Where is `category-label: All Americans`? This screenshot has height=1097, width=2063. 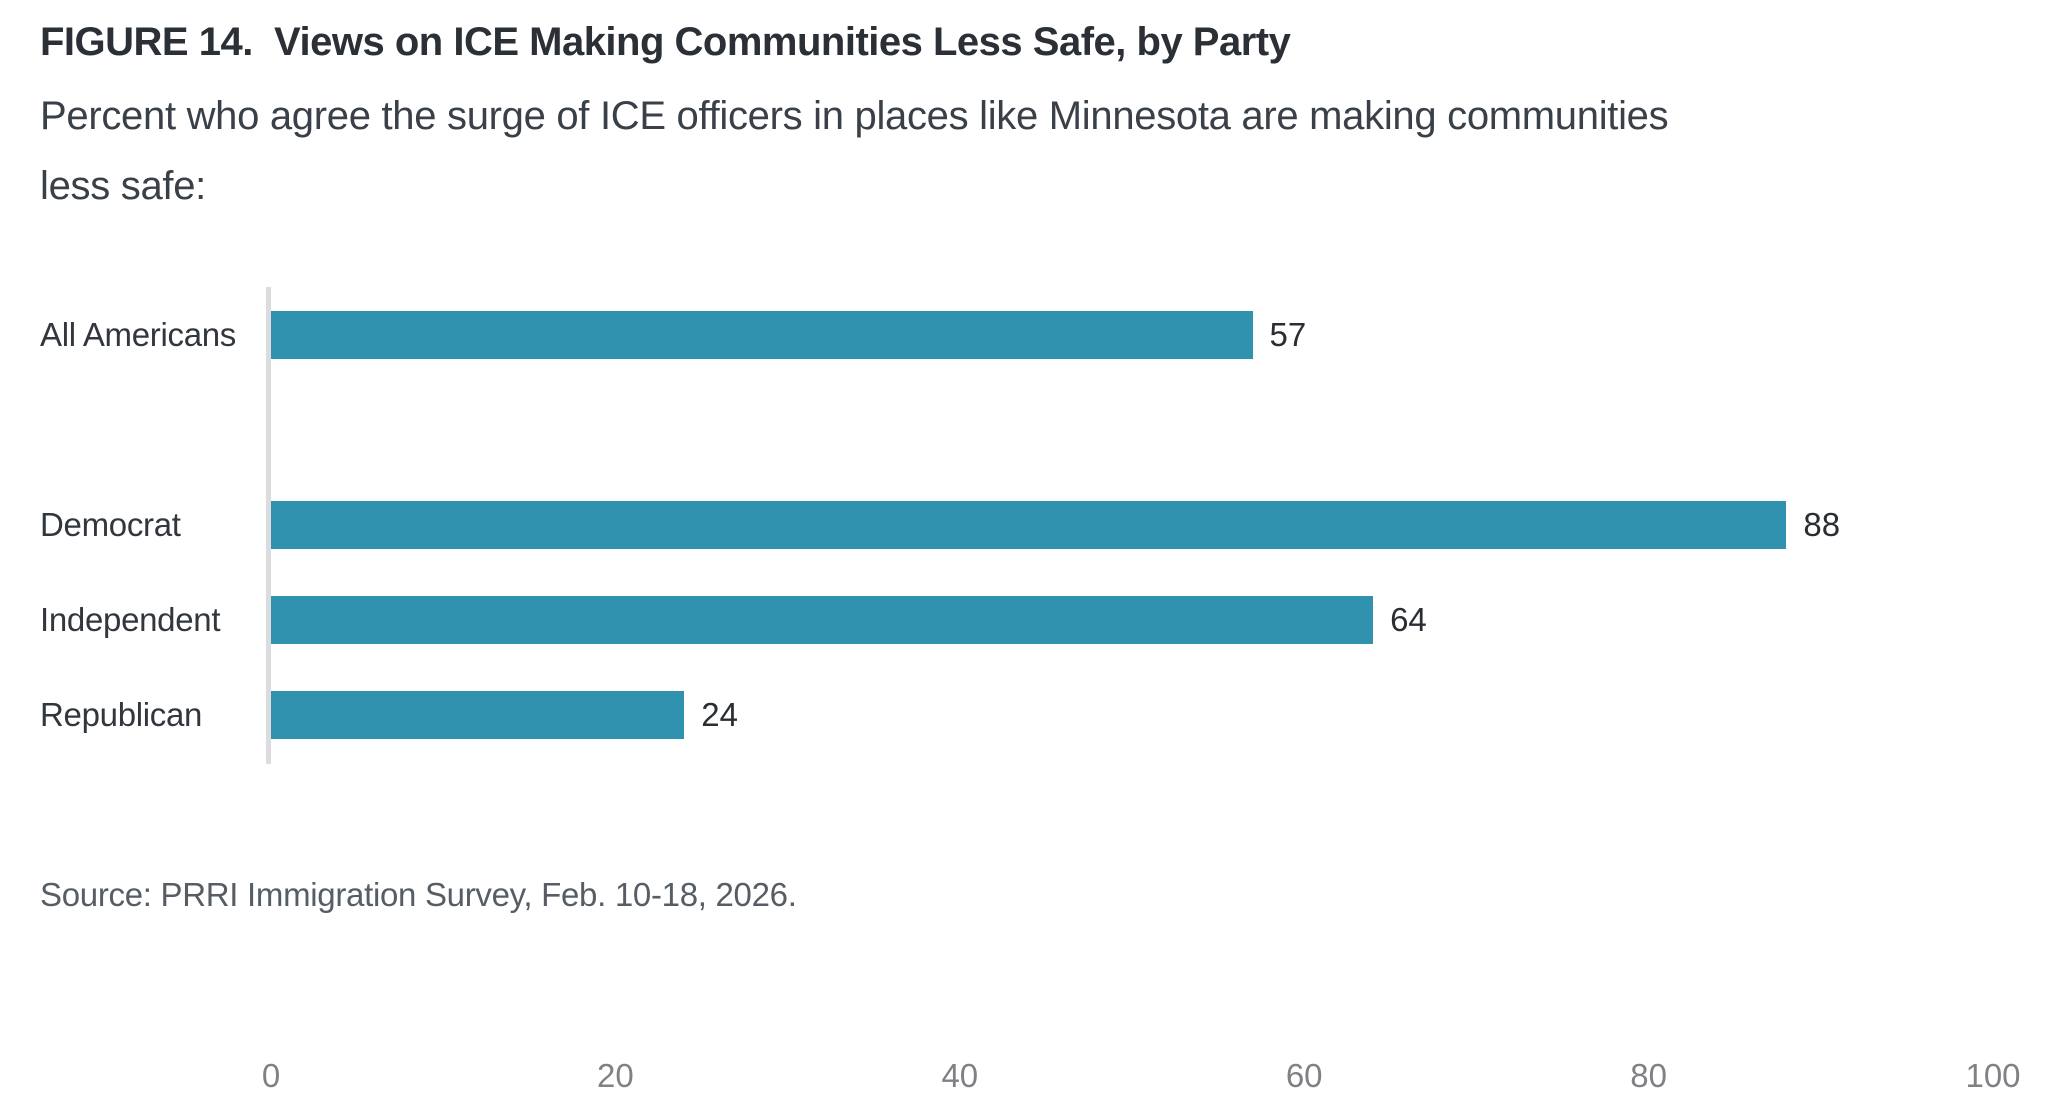
category-label: All Americans is located at coordinates (138, 334).